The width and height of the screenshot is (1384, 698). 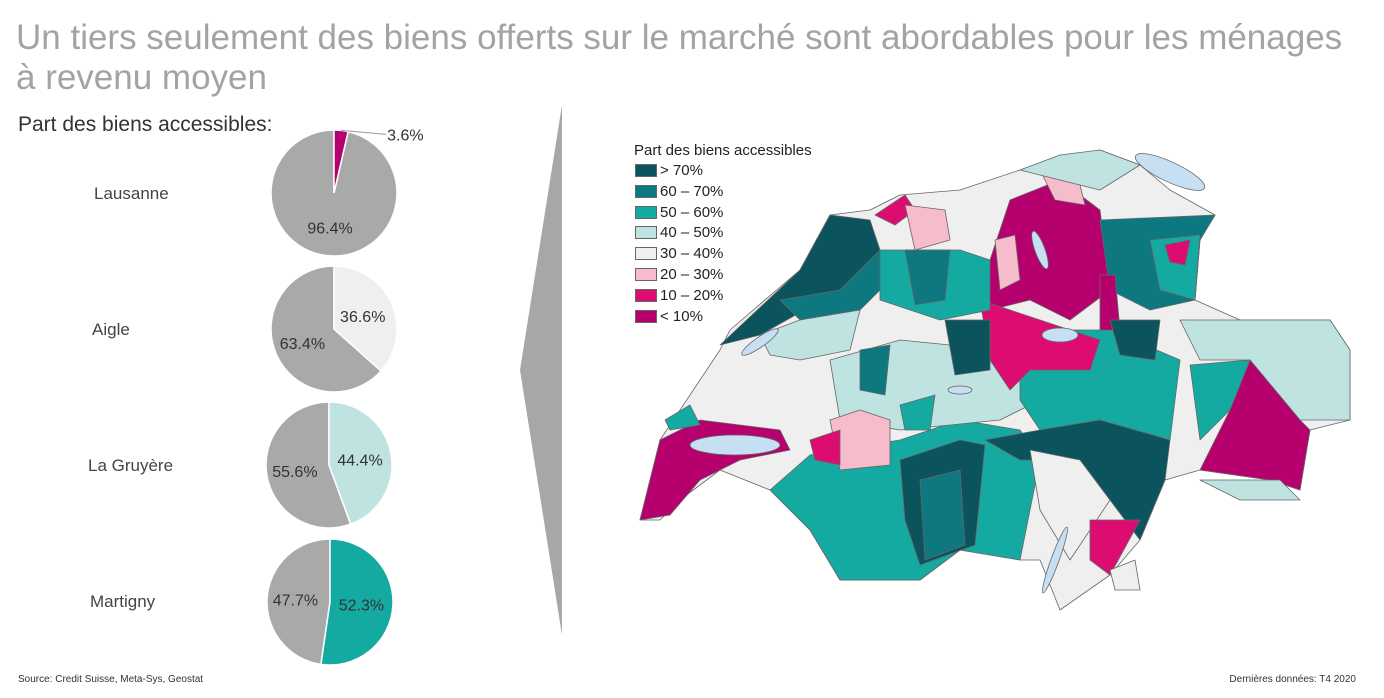 What do you see at coordinates (329, 228) in the screenshot?
I see `pie-other-value: 96.4%` at bounding box center [329, 228].